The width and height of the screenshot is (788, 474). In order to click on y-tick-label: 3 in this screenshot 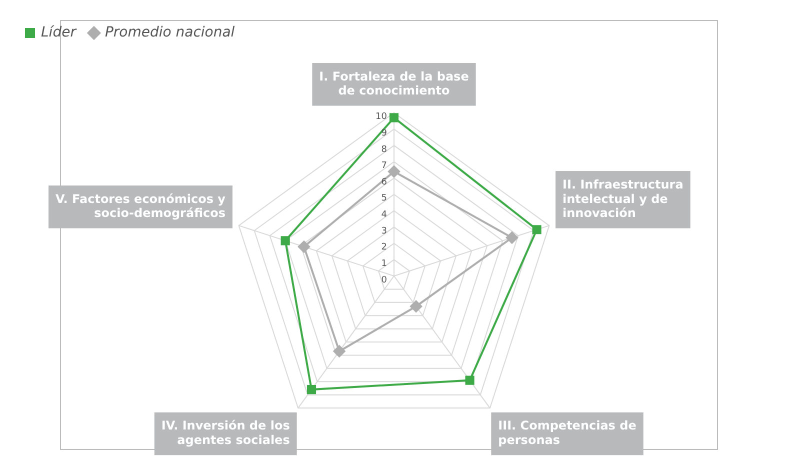, I will do `click(384, 231)`.